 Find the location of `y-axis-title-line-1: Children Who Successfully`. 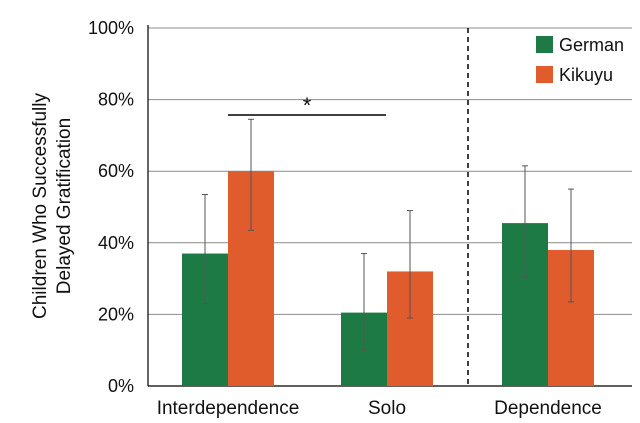

y-axis-title-line-1: Children Who Successfully is located at coordinates (40, 206).